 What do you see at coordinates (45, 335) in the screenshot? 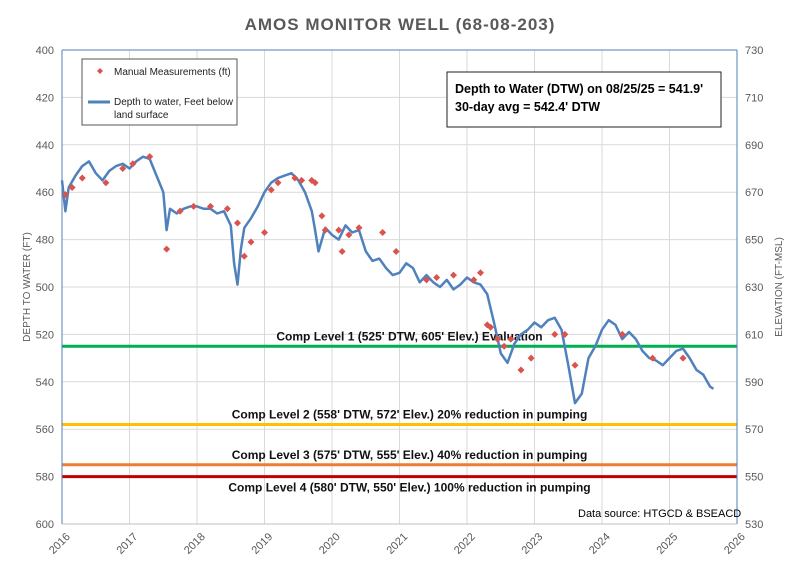
I see `y-tick-label-left: 520` at bounding box center [45, 335].